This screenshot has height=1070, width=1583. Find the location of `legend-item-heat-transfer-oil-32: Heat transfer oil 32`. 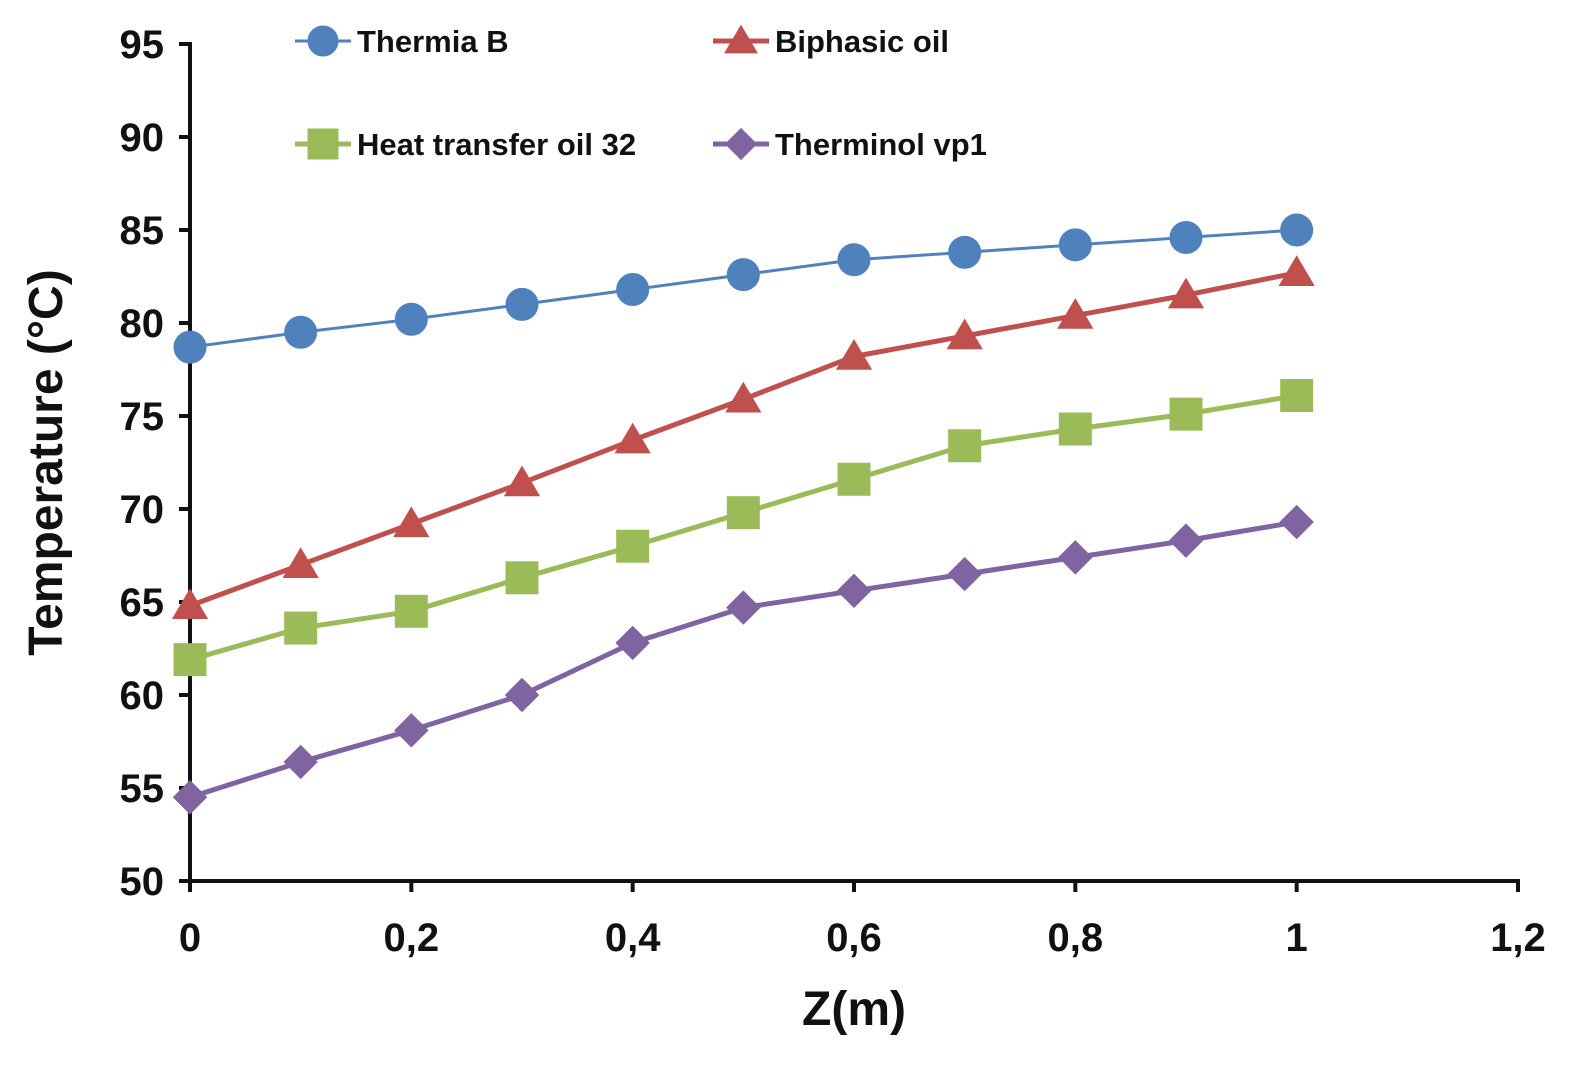

legend-item-heat-transfer-oil-32: Heat transfer oil 32 is located at coordinates (465, 144).